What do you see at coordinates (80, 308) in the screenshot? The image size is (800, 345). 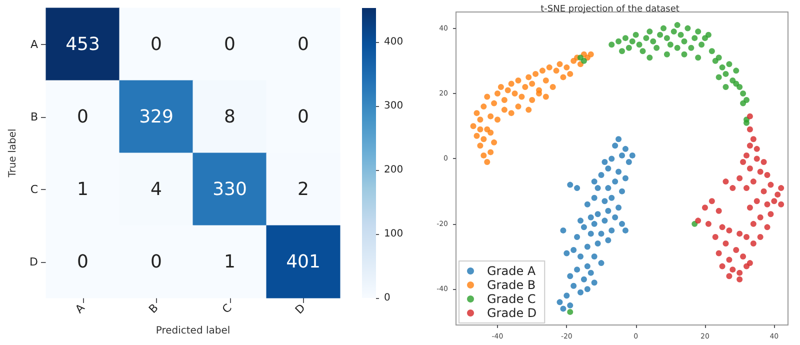 I see `x-tick-label: A` at bounding box center [80, 308].